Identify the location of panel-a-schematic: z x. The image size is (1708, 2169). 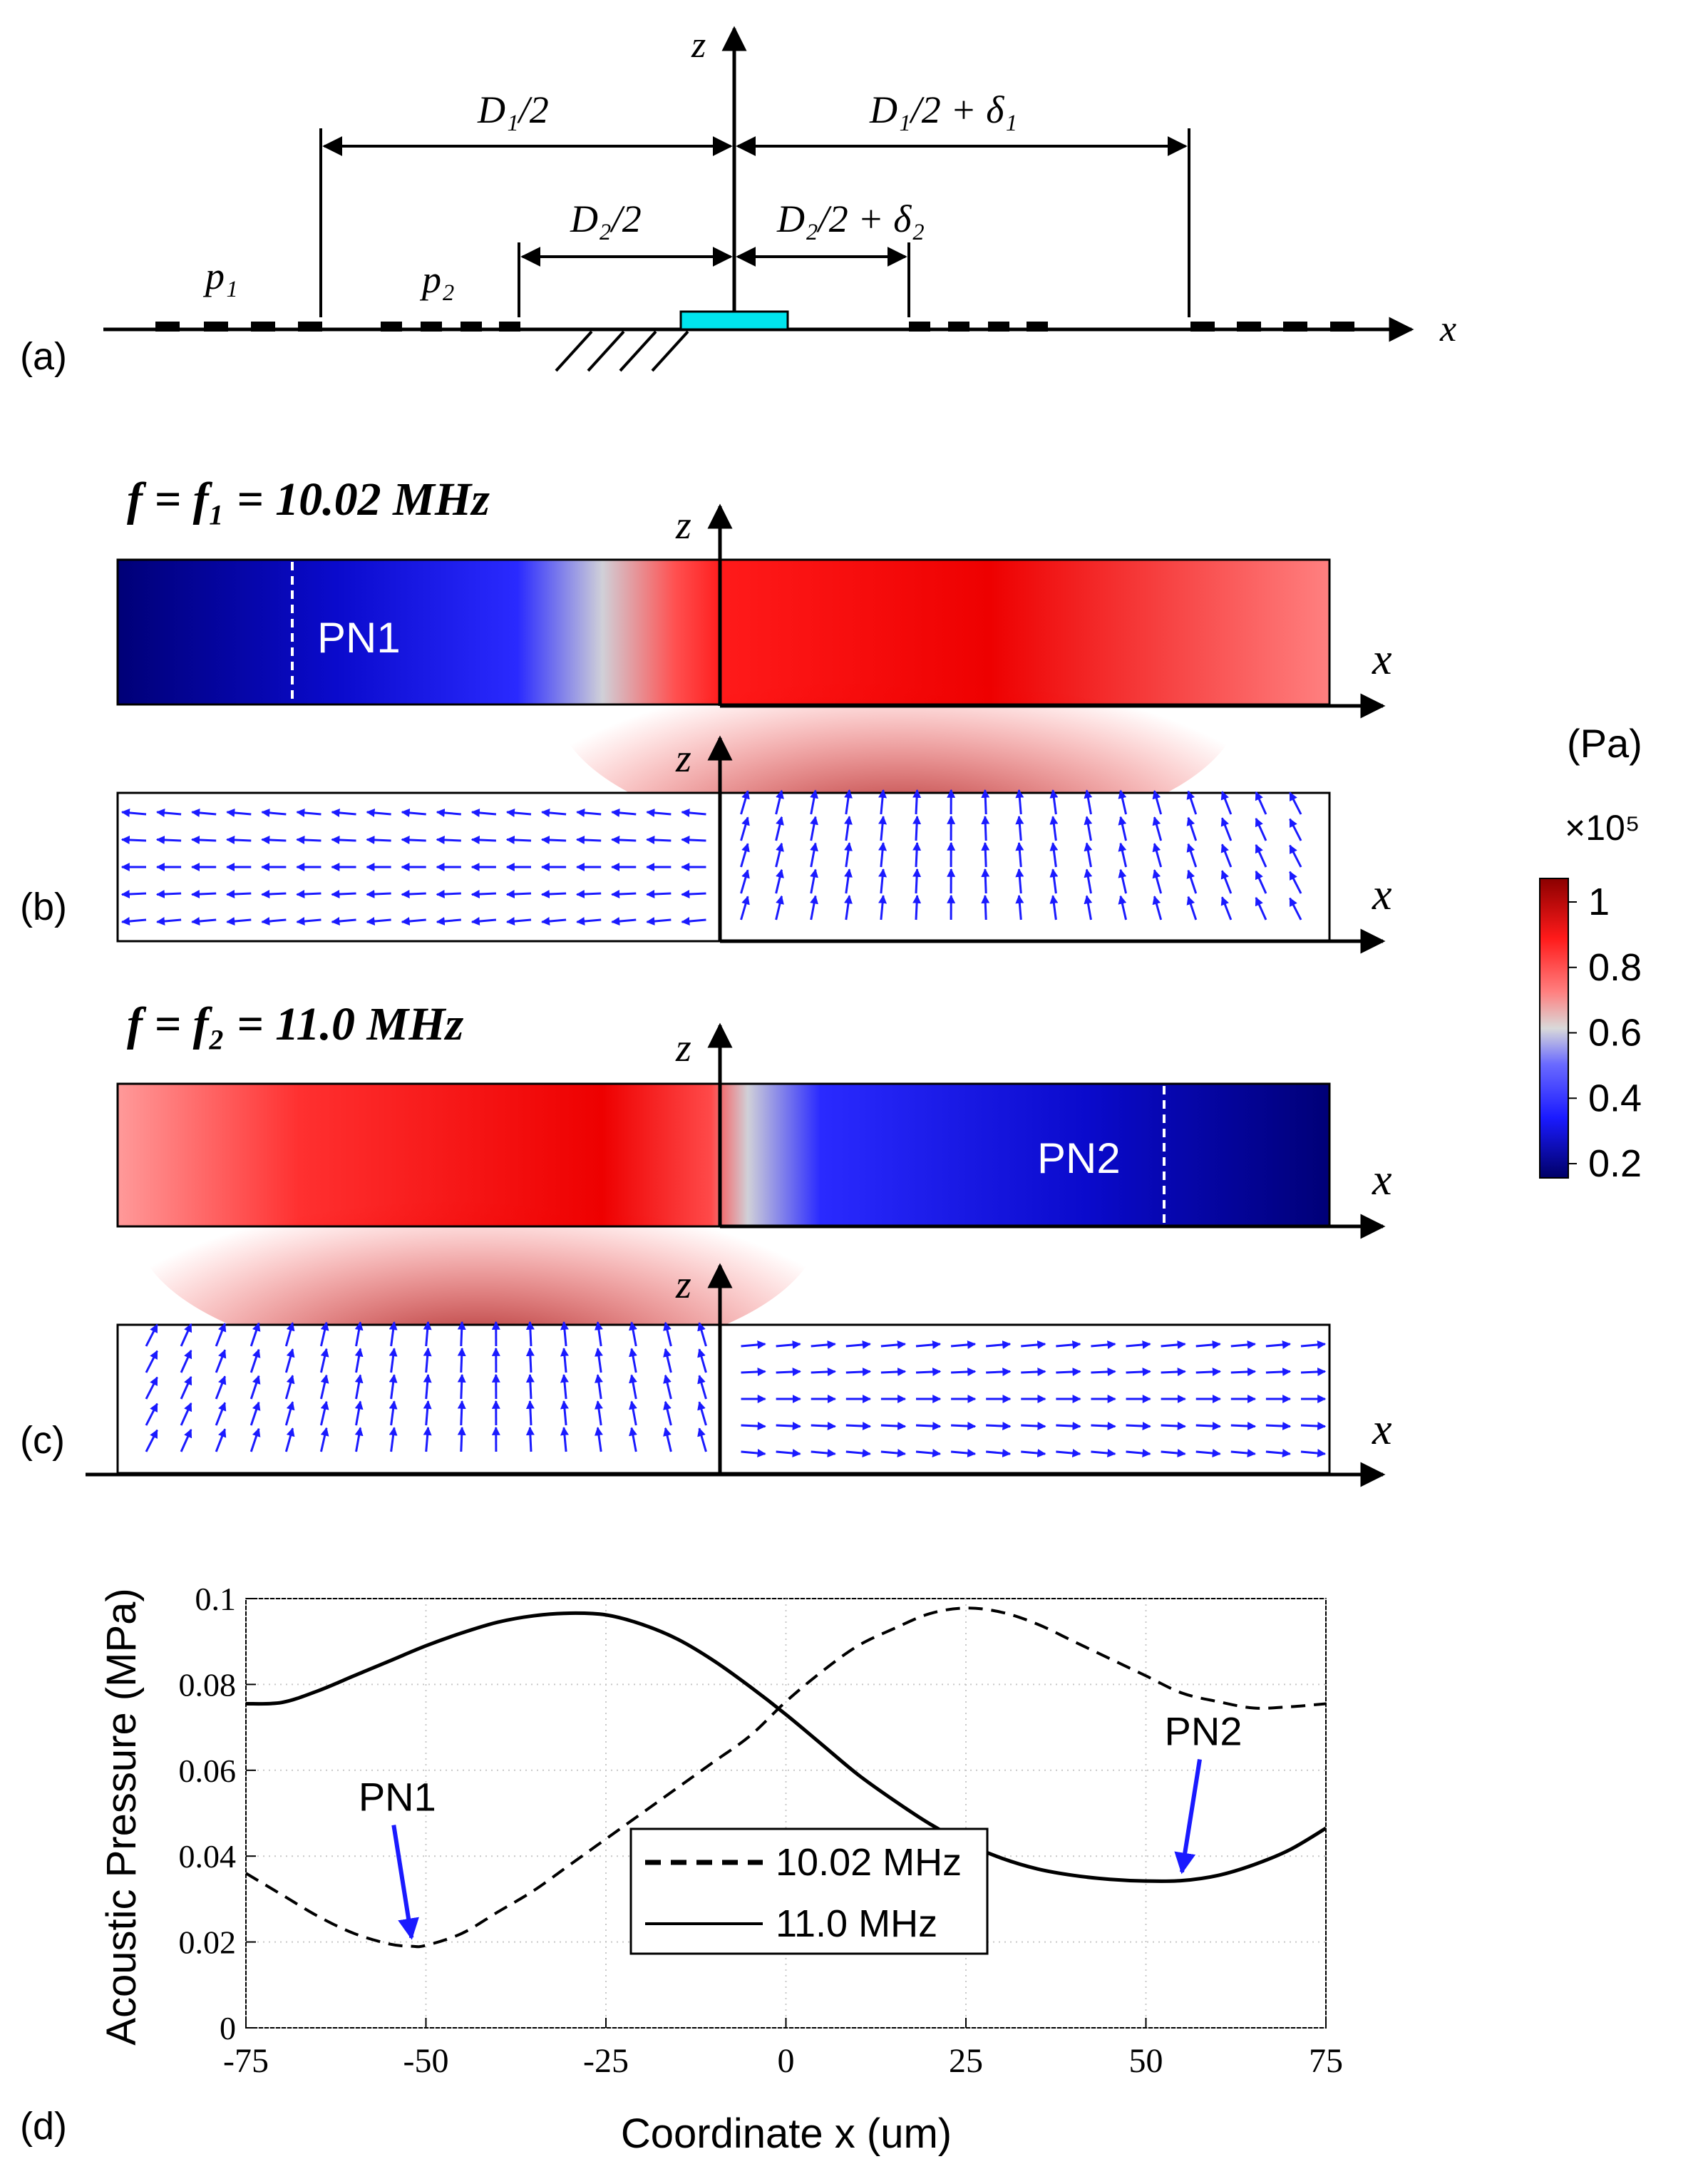
(779, 198).